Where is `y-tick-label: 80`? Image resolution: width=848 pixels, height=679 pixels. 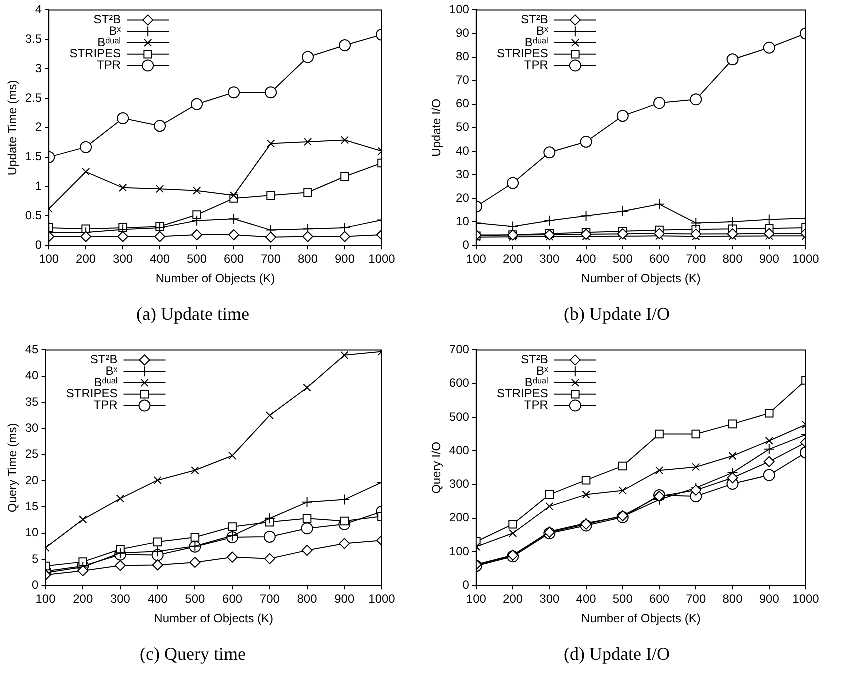
y-tick-label: 80 is located at coordinates (463, 57).